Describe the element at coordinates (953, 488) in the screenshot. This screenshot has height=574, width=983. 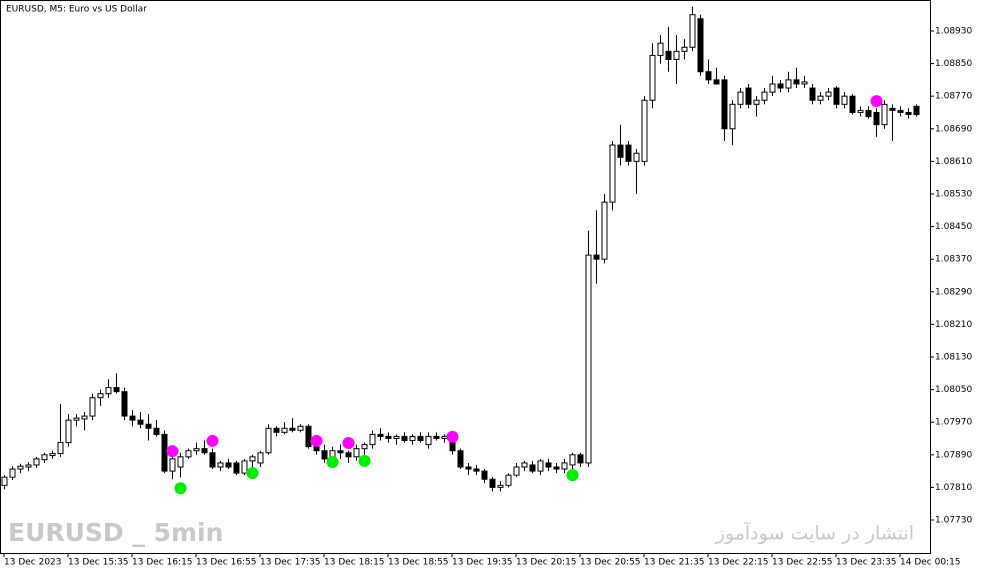
I see `y-tick-label: 1.07810` at that location.